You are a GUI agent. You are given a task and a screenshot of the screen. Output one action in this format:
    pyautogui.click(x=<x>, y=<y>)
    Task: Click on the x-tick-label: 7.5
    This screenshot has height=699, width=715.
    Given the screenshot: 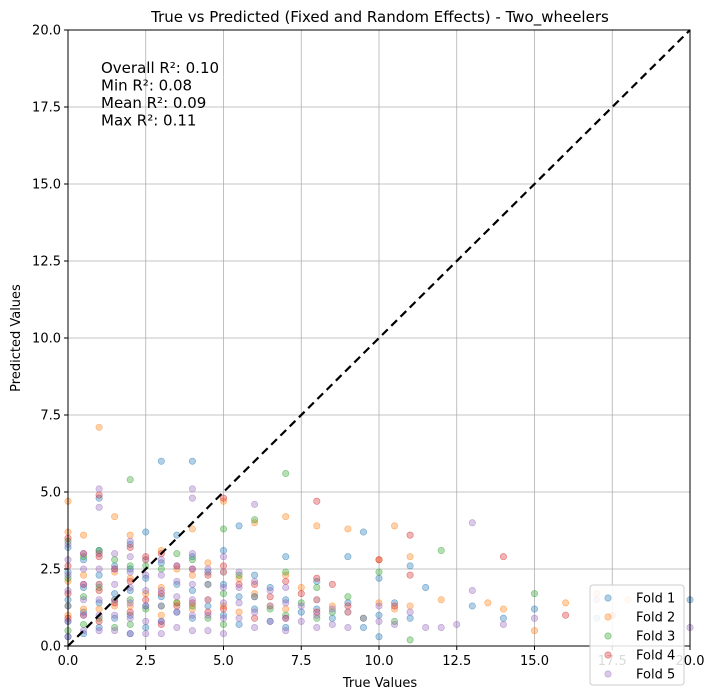 What is the action you would take?
    pyautogui.click(x=301, y=661)
    